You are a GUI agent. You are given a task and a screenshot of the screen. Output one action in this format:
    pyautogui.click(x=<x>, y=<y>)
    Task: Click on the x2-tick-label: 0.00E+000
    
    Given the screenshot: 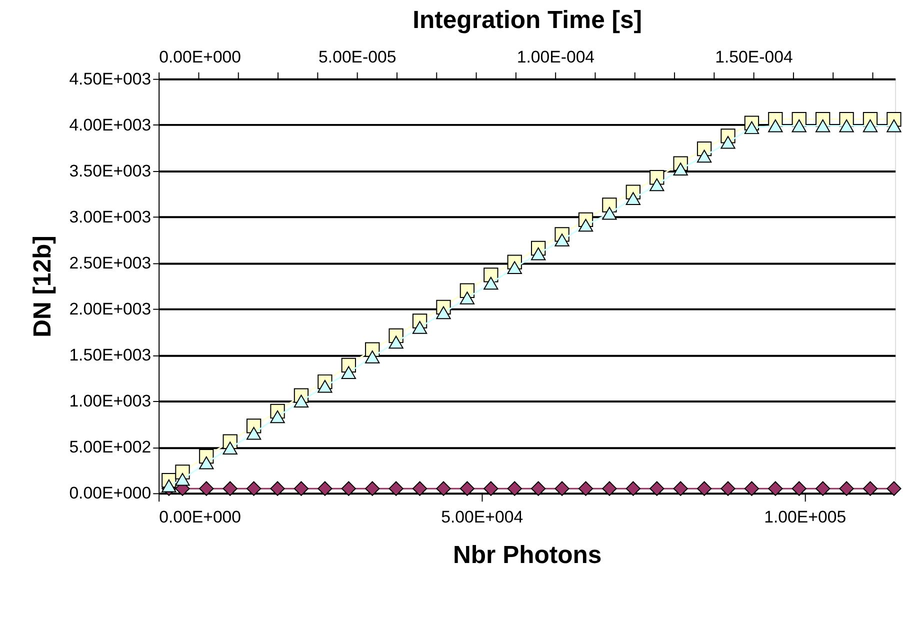 What is the action you would take?
    pyautogui.click(x=200, y=56)
    